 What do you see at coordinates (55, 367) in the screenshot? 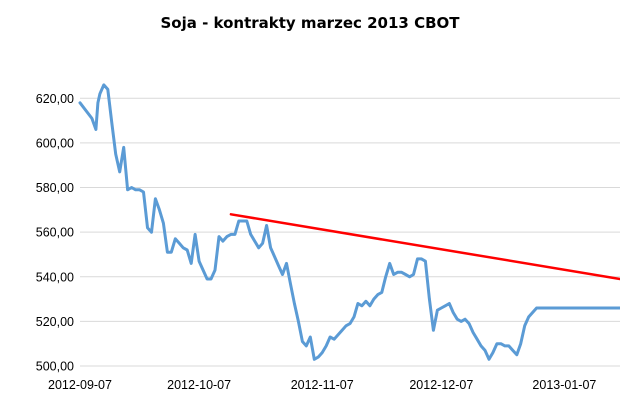
I see `y-tick-label: 500,00` at bounding box center [55, 367].